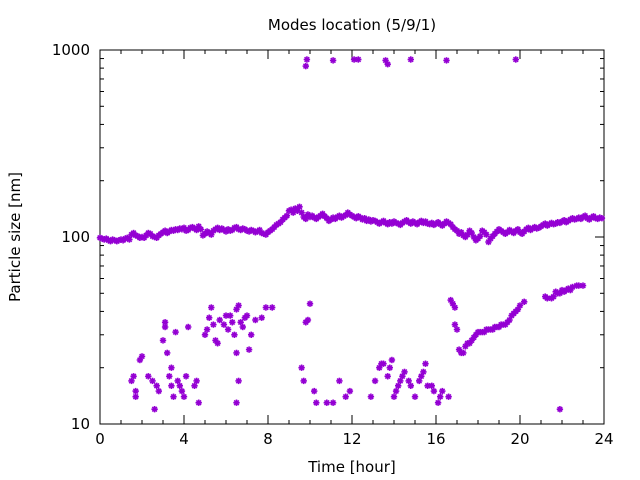  I want to click on x-tick-label: 20, so click(519, 439).